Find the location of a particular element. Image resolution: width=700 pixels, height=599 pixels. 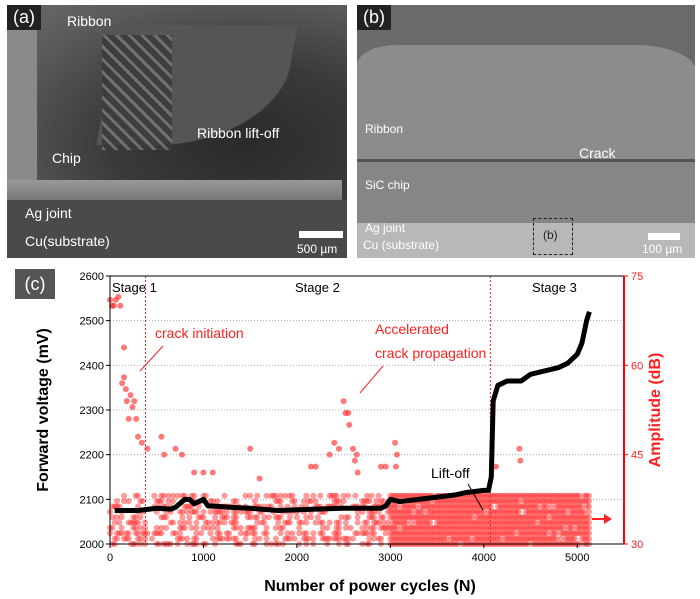

label-ribbon-lift-off: Ribbon lift-off is located at coordinates (238, 133).